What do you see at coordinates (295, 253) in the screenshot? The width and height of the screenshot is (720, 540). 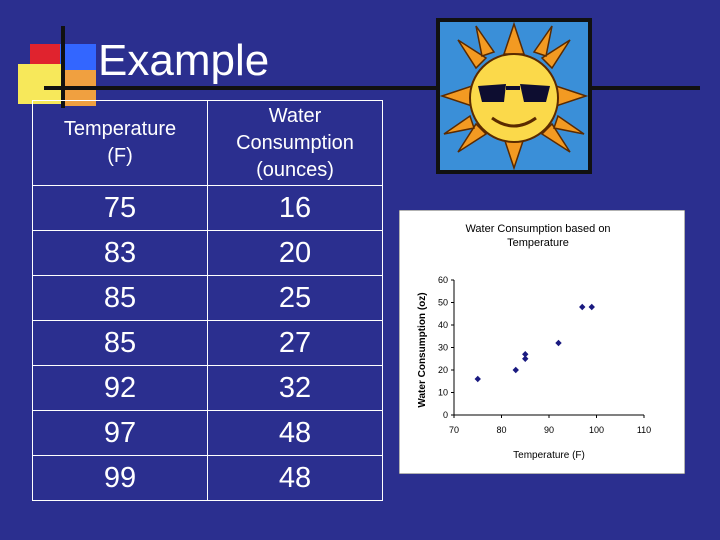 I see `cell-water: 20` at bounding box center [295, 253].